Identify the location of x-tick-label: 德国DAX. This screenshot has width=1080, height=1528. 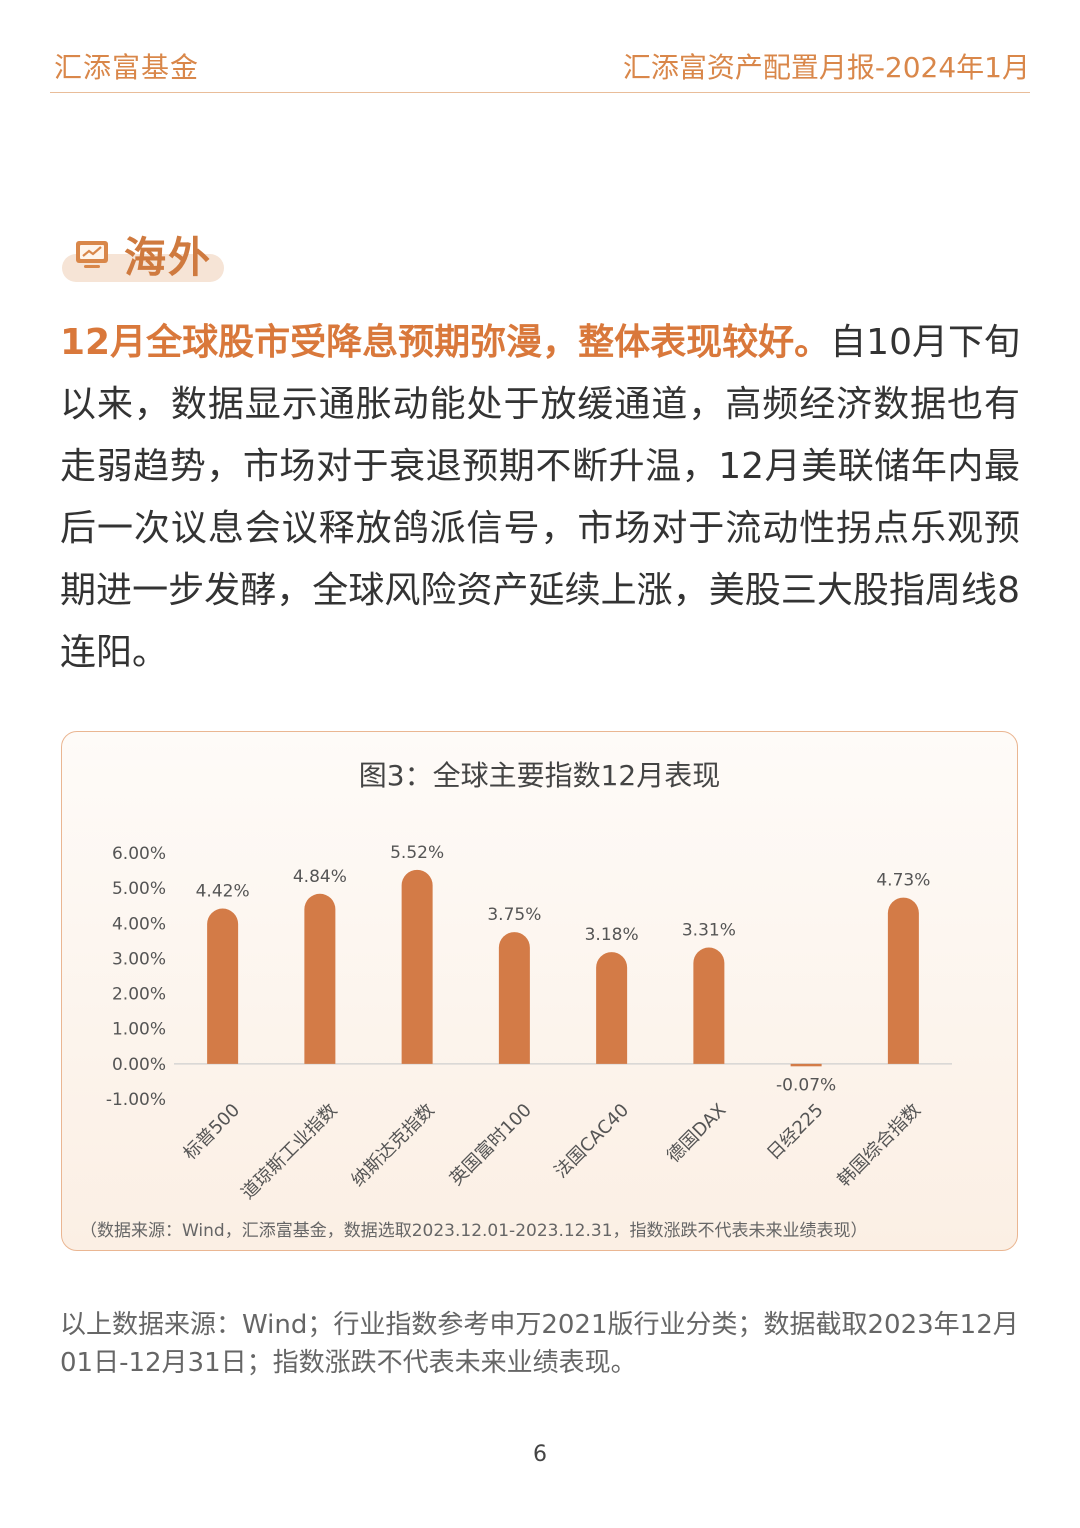
(696, 1133).